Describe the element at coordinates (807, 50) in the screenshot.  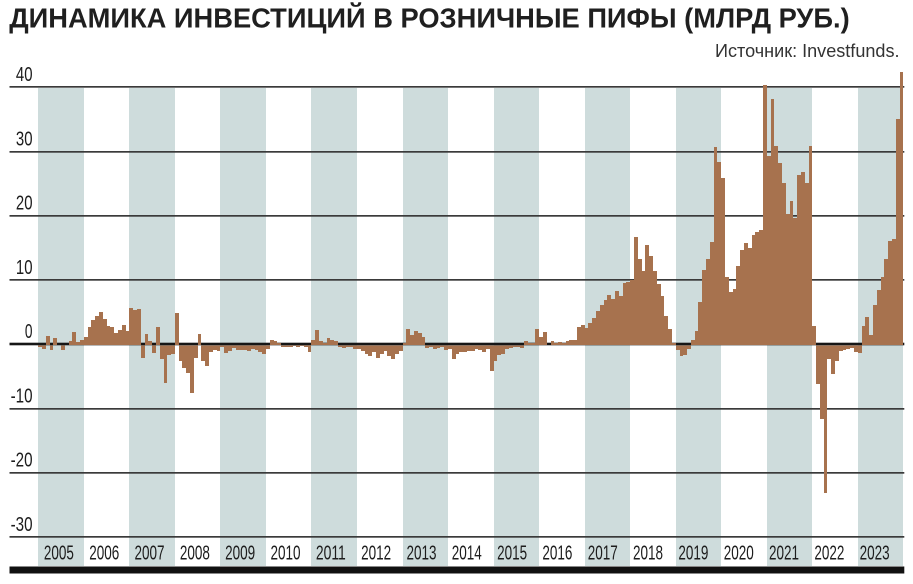
I see `svg-text: Источник: Investfunds.` at that location.